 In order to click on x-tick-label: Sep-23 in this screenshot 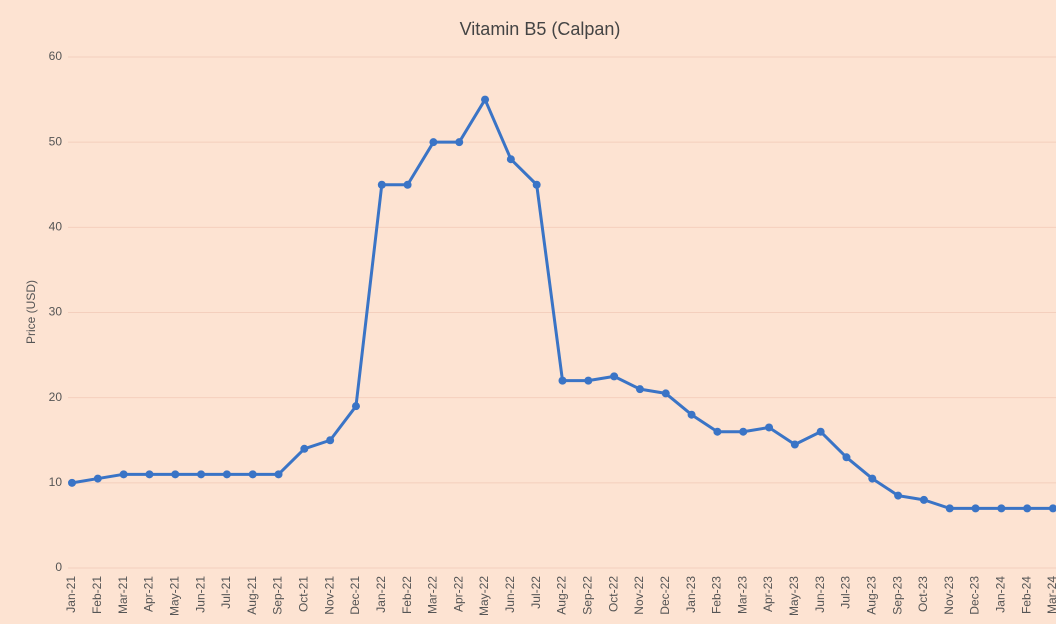, I will do `click(897, 595)`.